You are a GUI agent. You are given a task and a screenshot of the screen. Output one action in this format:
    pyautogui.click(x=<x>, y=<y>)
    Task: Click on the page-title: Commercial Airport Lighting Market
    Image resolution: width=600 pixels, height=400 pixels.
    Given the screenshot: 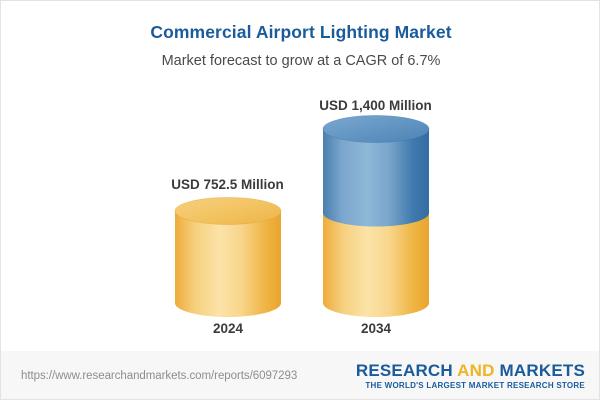 What is the action you would take?
    pyautogui.click(x=301, y=32)
    